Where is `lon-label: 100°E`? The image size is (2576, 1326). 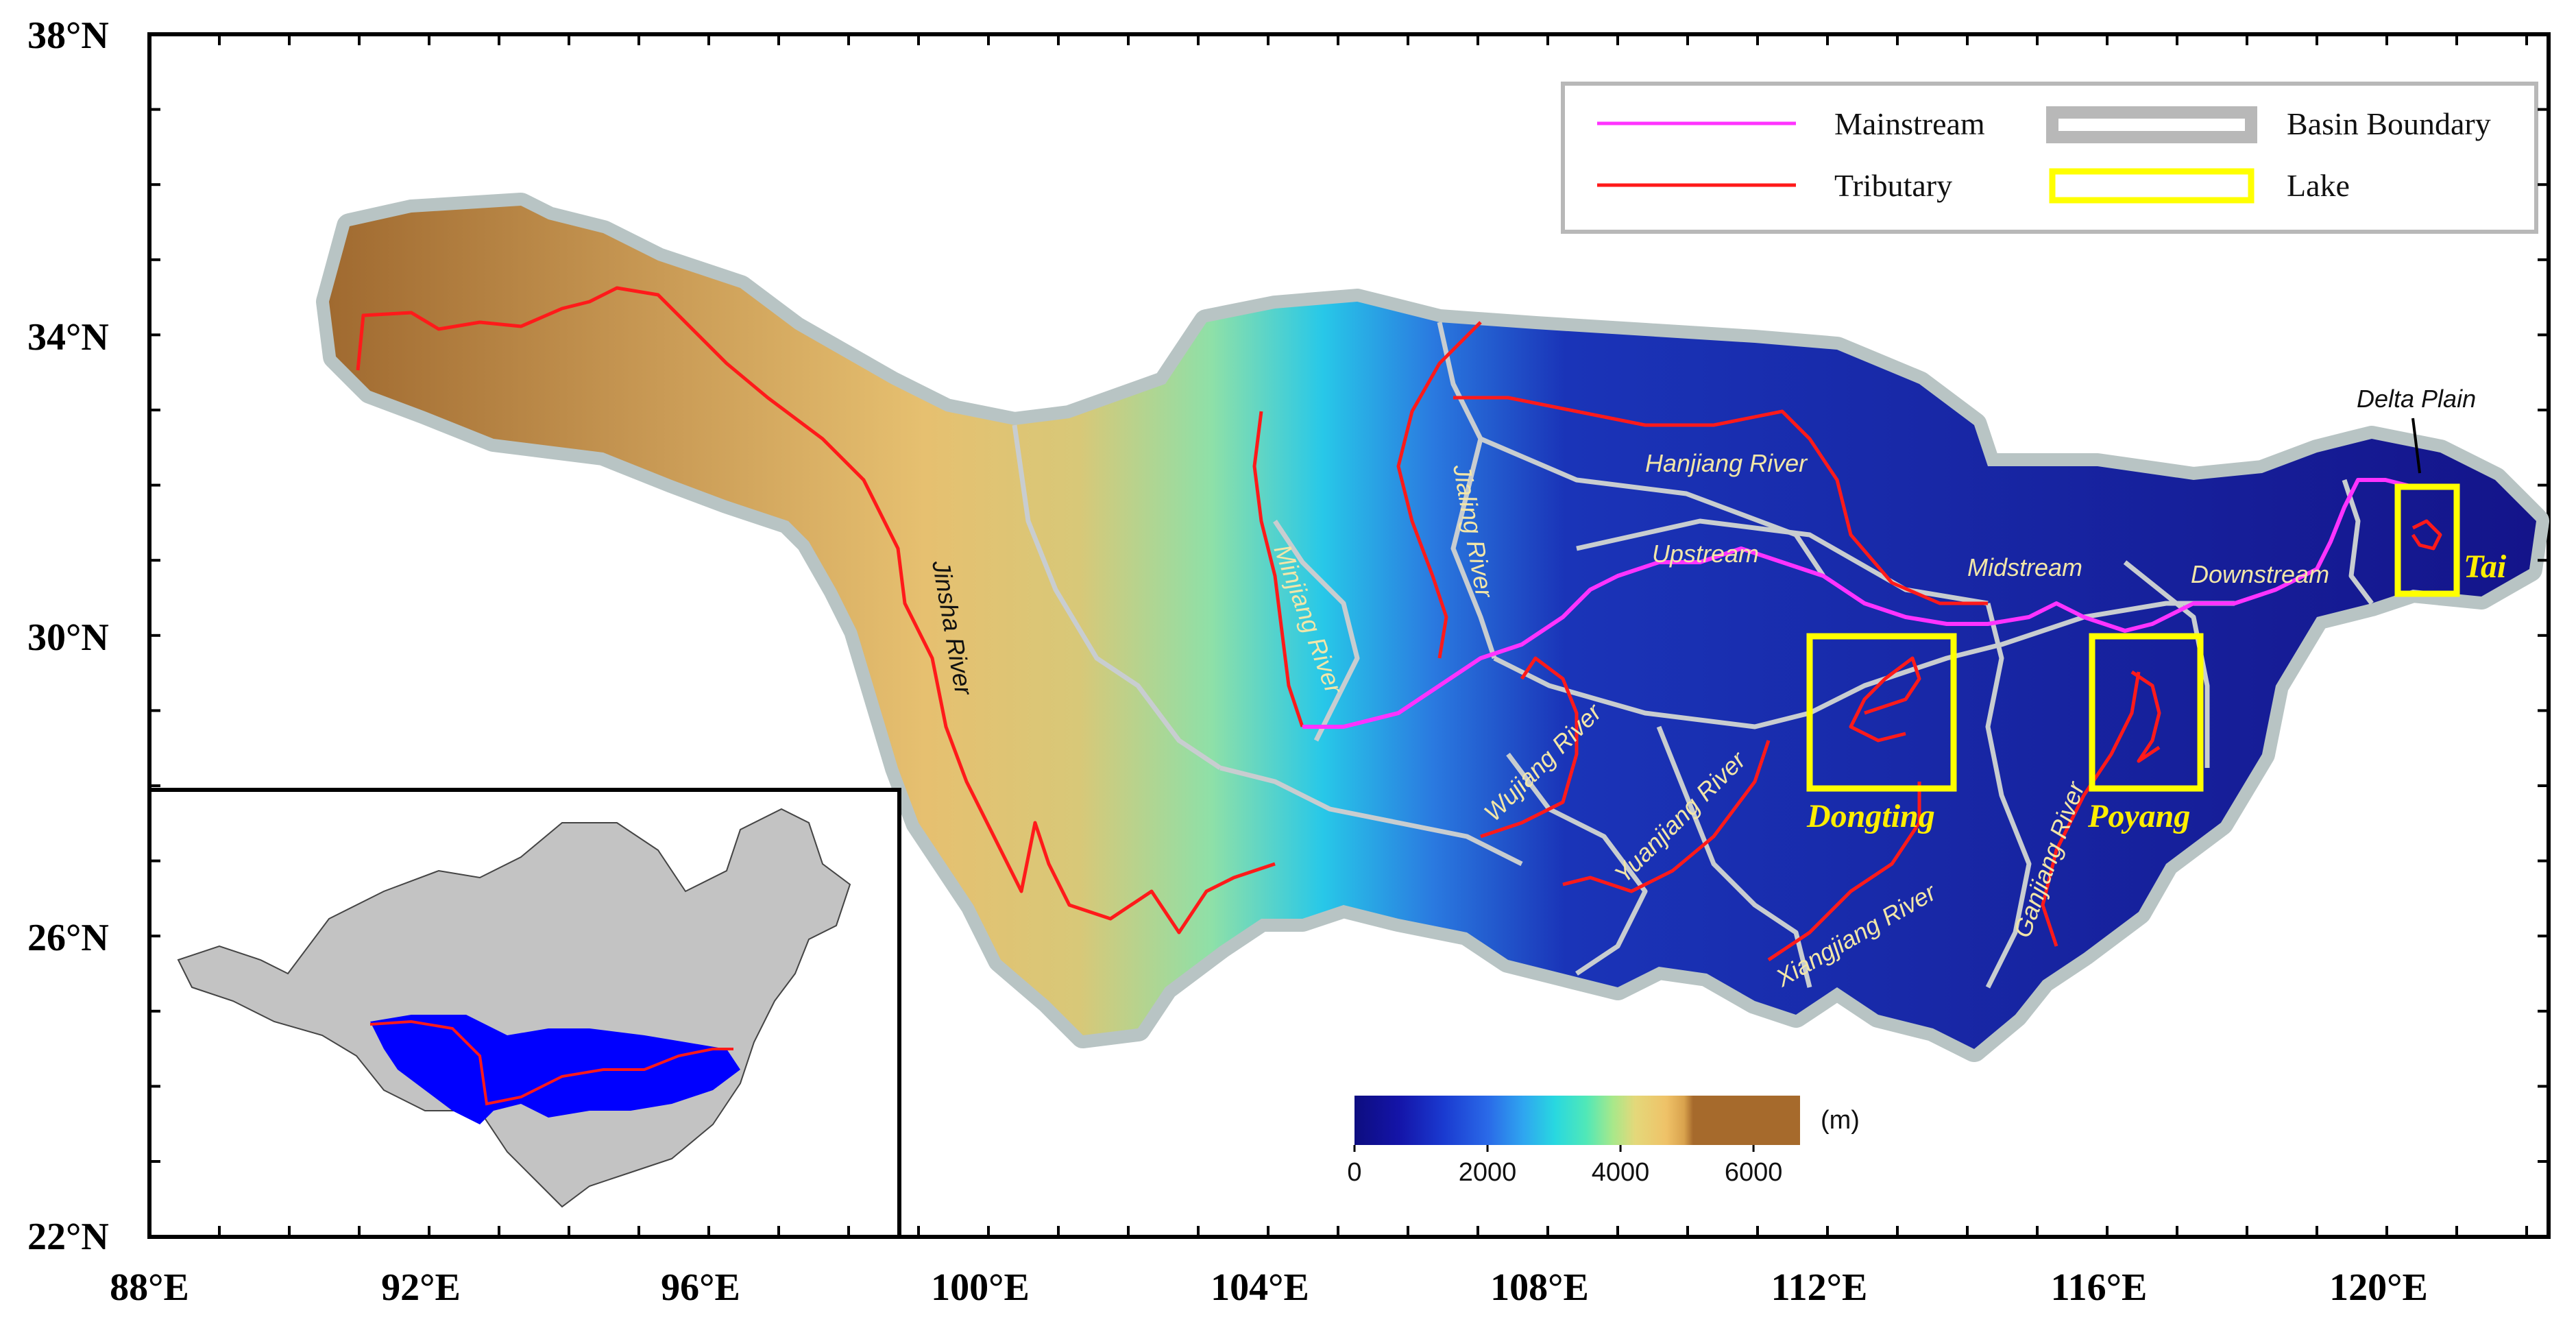 lon-label: 100°E is located at coordinates (980, 1287).